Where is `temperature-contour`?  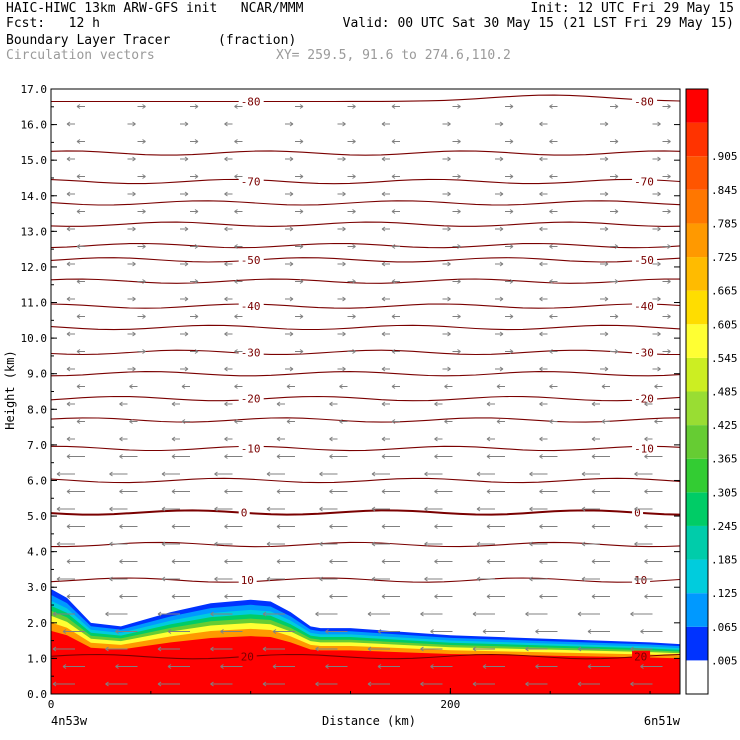 temperature-contour is located at coordinates (365, 327).